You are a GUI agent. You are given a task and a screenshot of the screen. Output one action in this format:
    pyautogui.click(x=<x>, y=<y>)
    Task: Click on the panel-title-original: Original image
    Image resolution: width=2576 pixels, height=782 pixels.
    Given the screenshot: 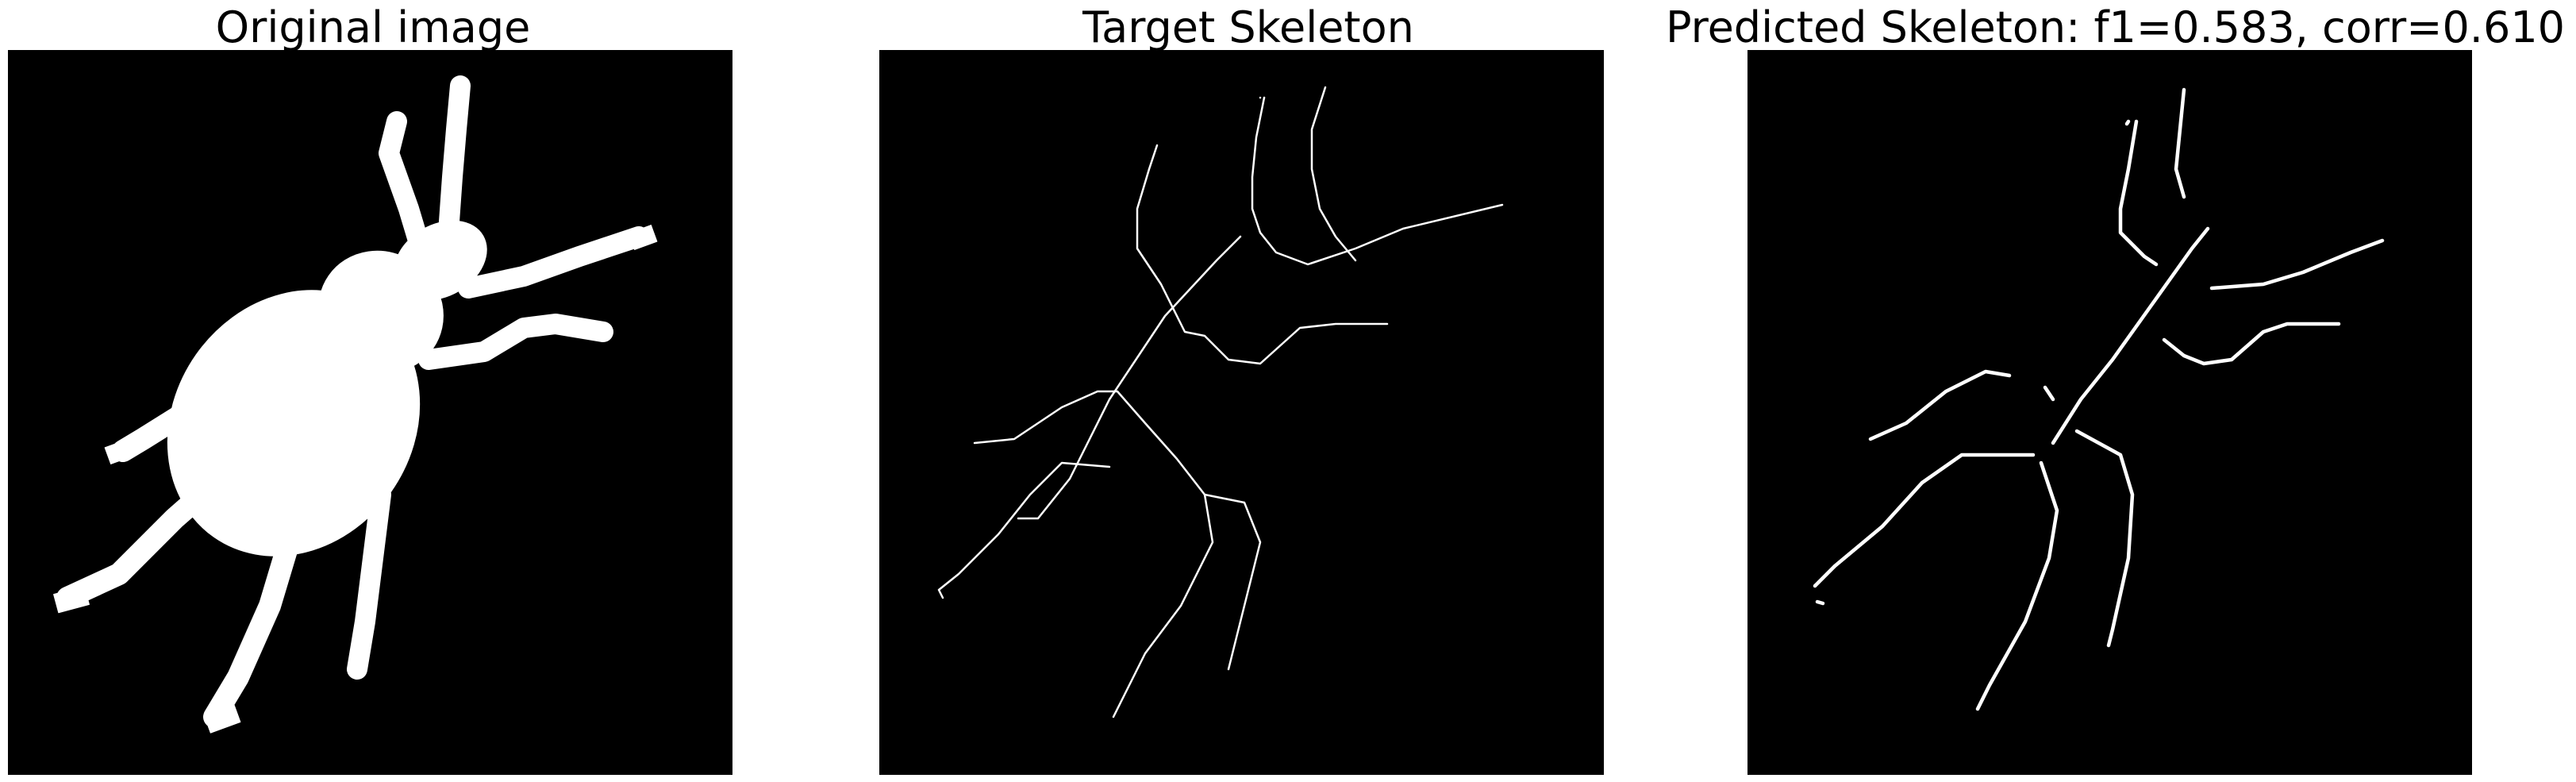 What is the action you would take?
    pyautogui.click(x=373, y=27)
    